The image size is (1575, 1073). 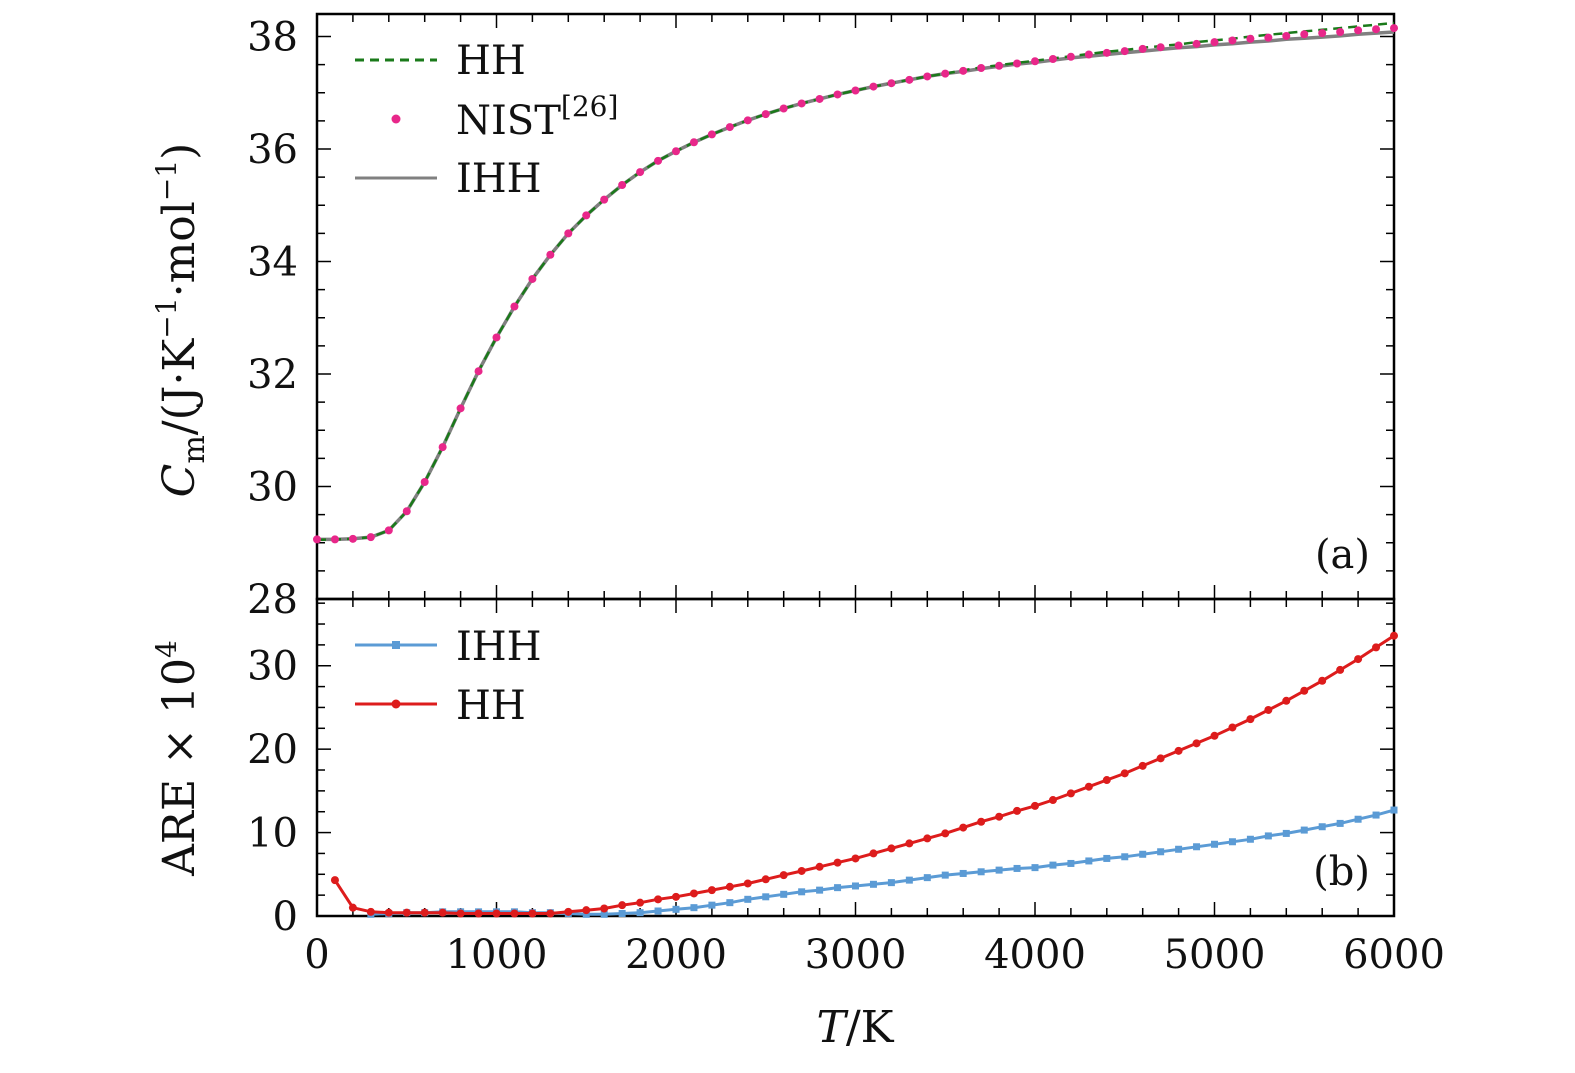 What do you see at coordinates (272, 600) in the screenshot?
I see `panel-a-ytick-label: 28` at bounding box center [272, 600].